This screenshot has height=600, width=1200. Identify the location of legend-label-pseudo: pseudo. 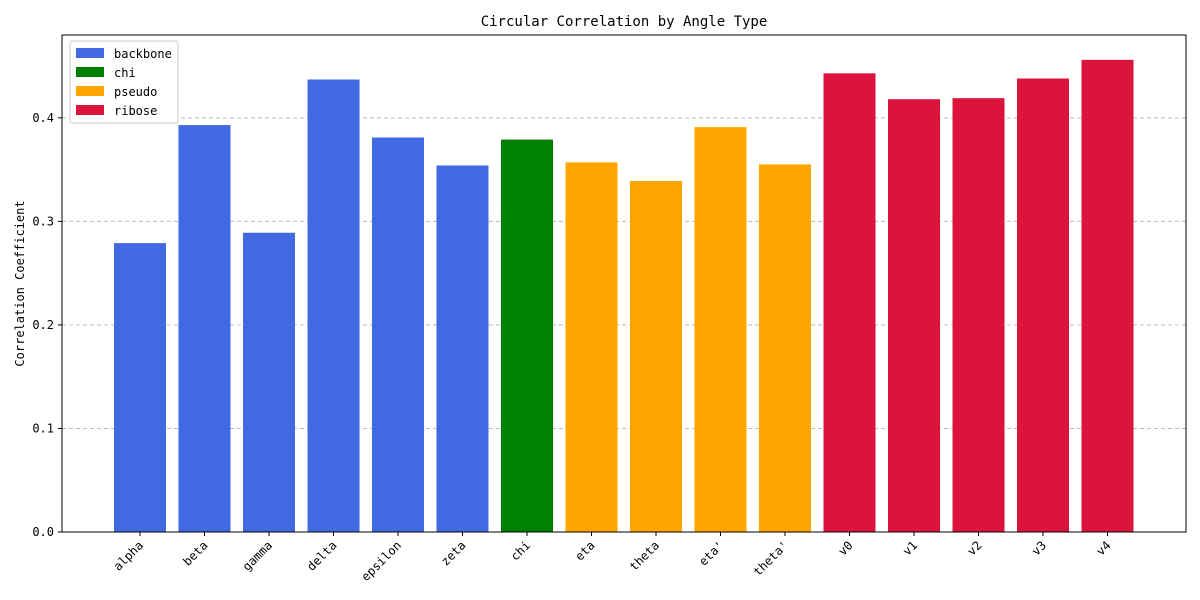
(135, 92).